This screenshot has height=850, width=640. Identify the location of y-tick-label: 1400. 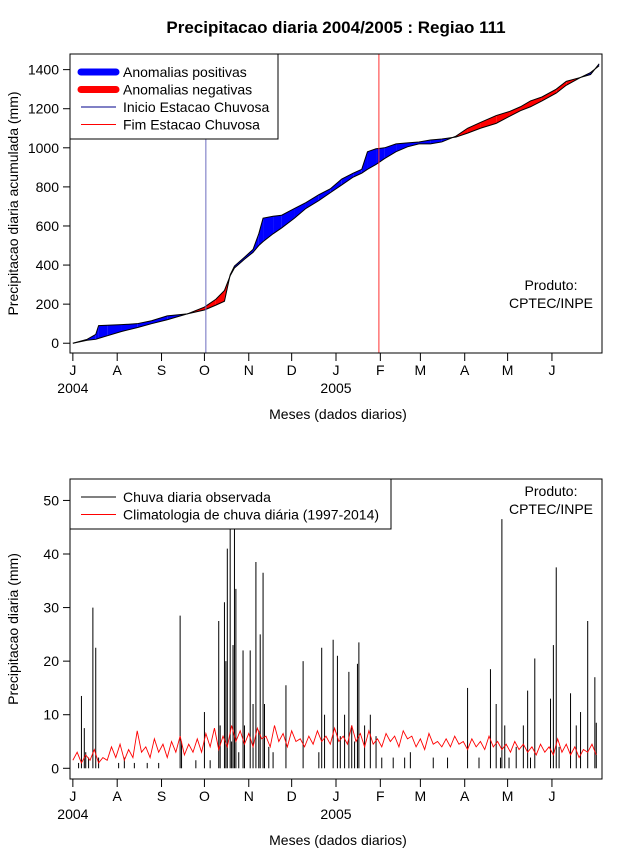
(43, 70).